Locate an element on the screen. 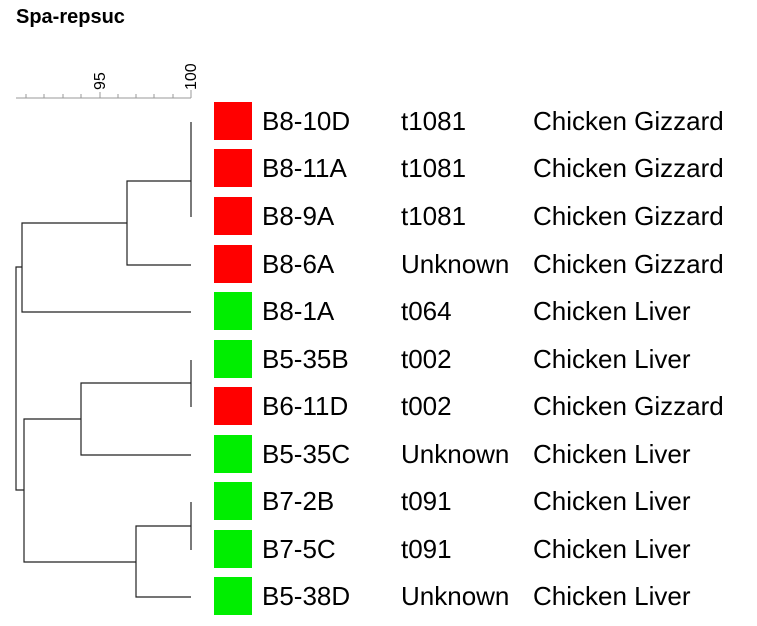 The width and height of the screenshot is (757, 626). figure-title: Spa-repsuc is located at coordinates (70, 17).